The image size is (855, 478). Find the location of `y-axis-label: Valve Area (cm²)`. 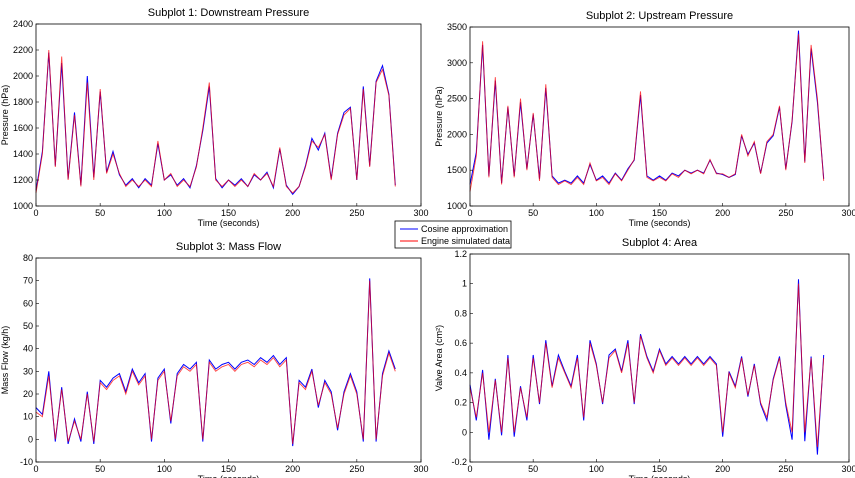

y-axis-label: Valve Area (cm²) is located at coordinates (439, 358).